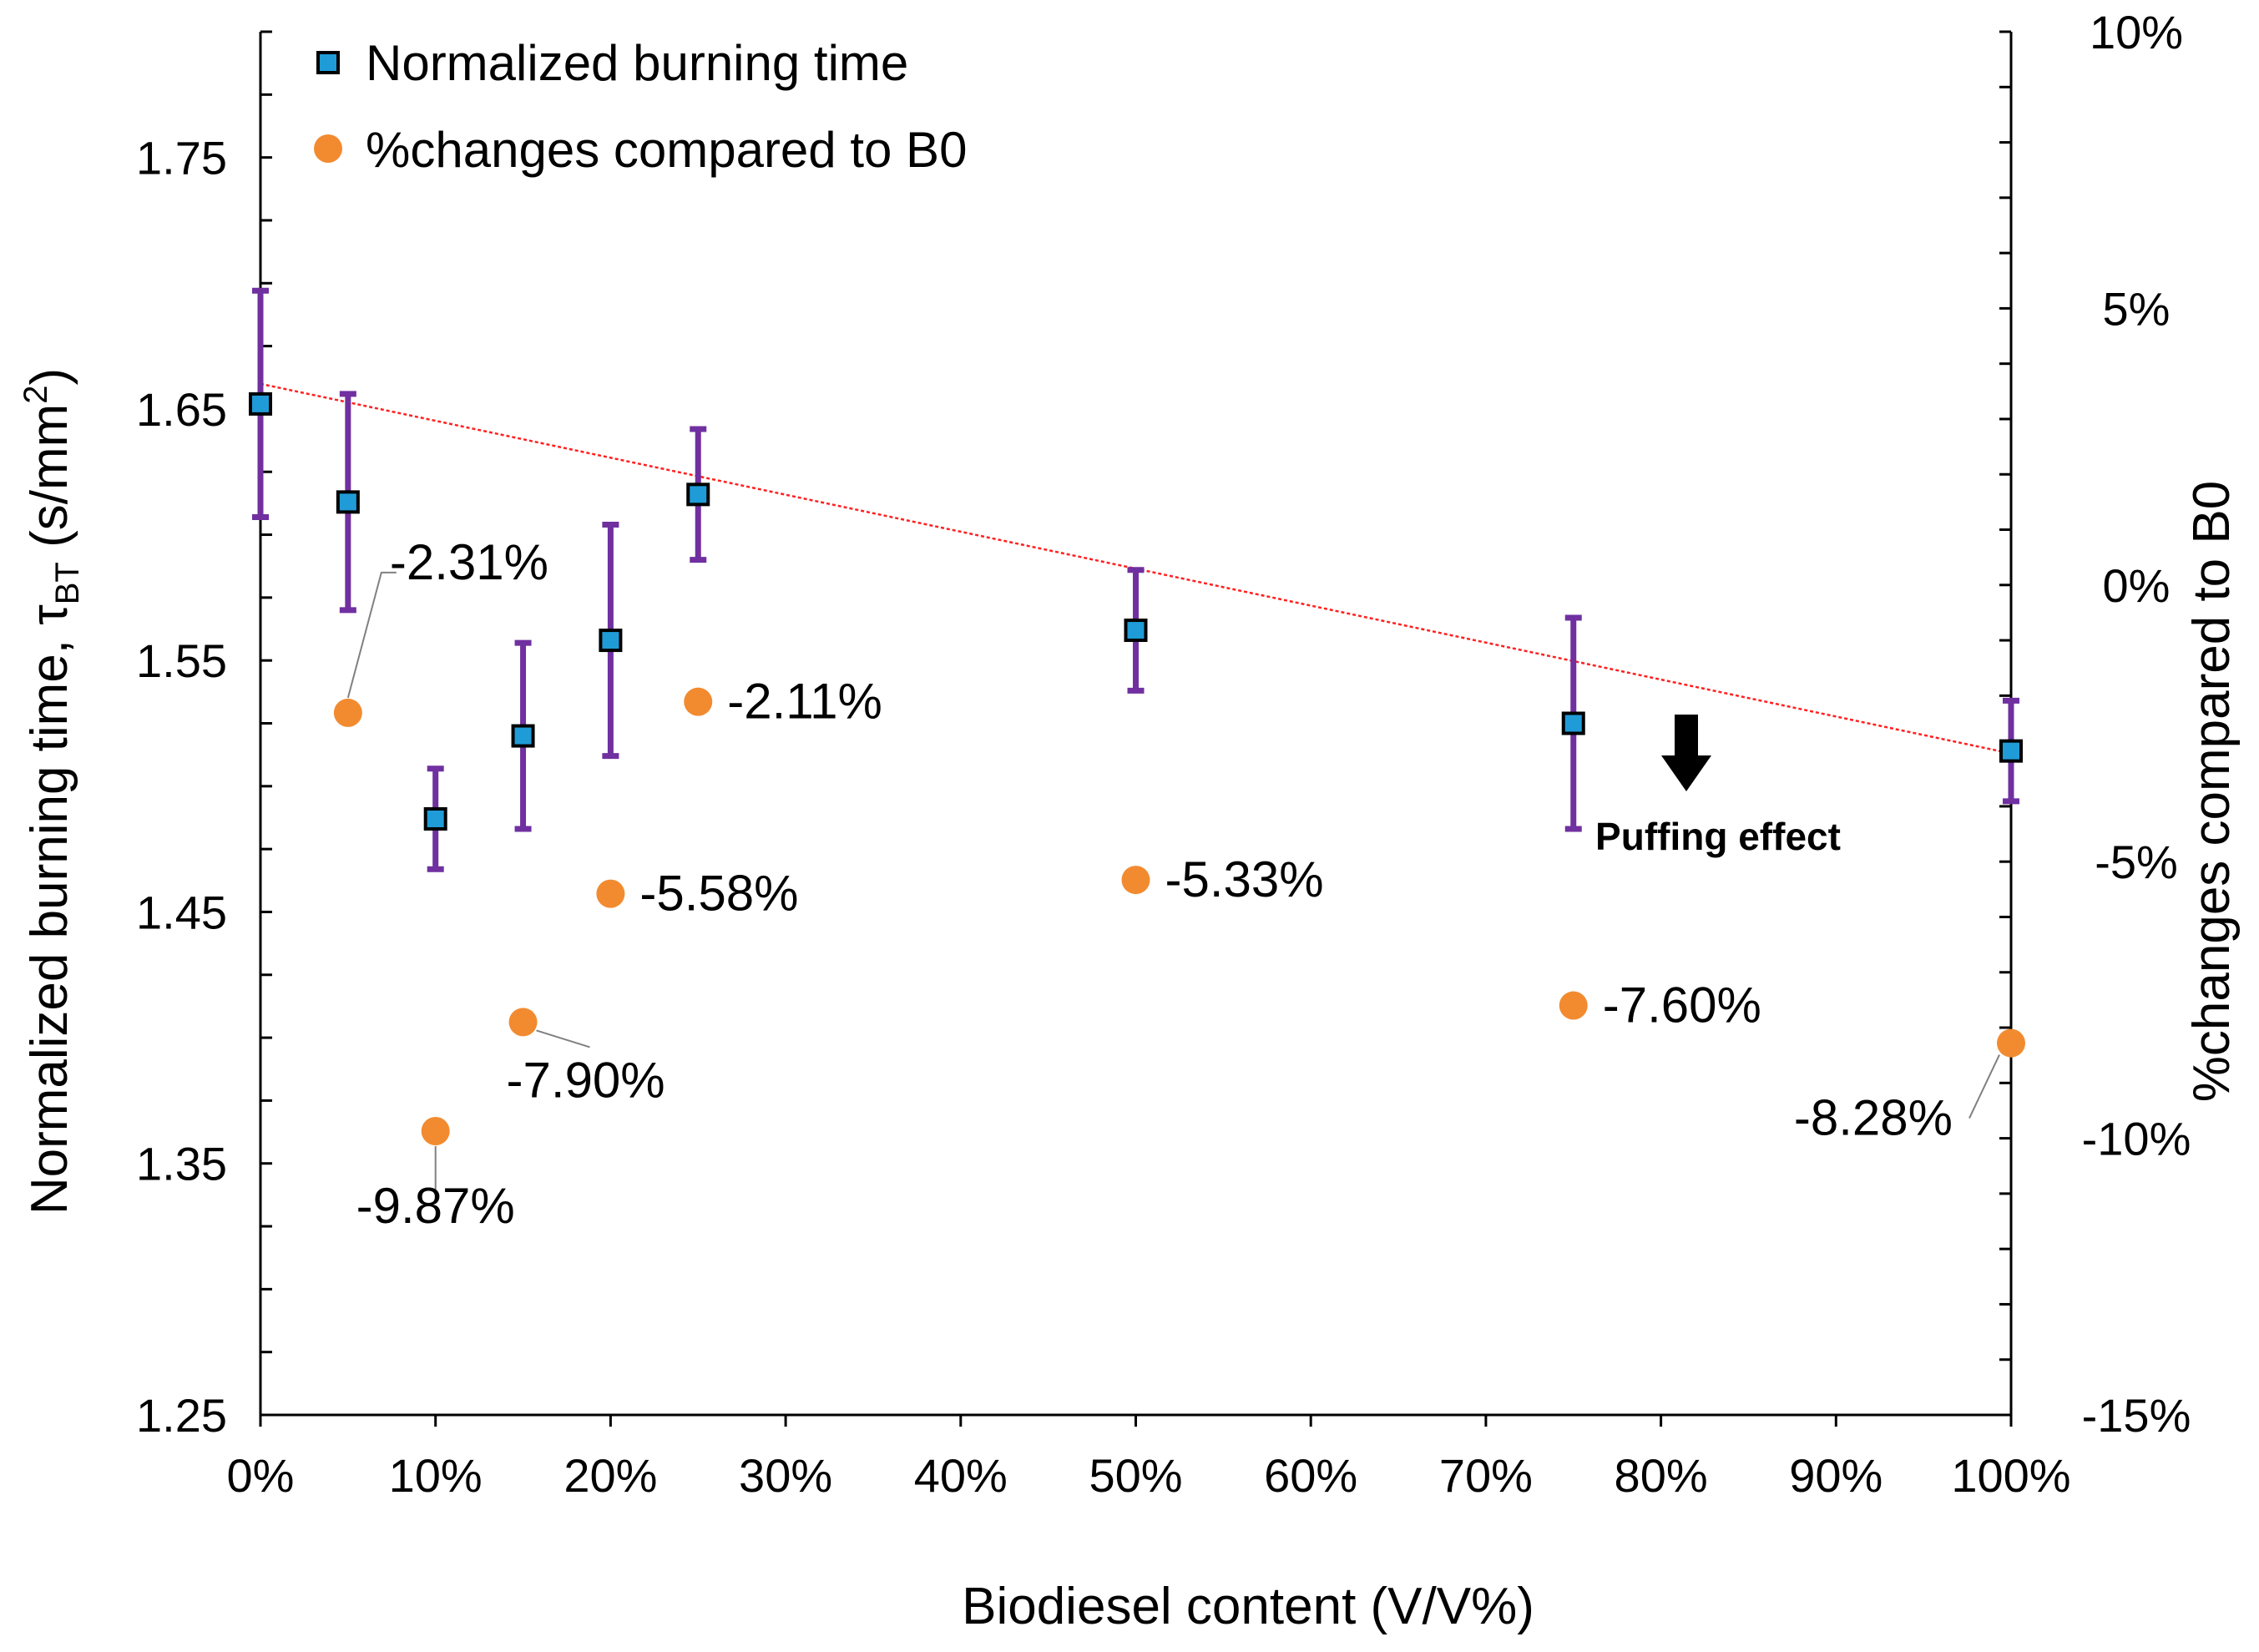 The height and width of the screenshot is (1652, 2259). What do you see at coordinates (1244, 879) in the screenshot?
I see `pct-change-label: -5.33%` at bounding box center [1244, 879].